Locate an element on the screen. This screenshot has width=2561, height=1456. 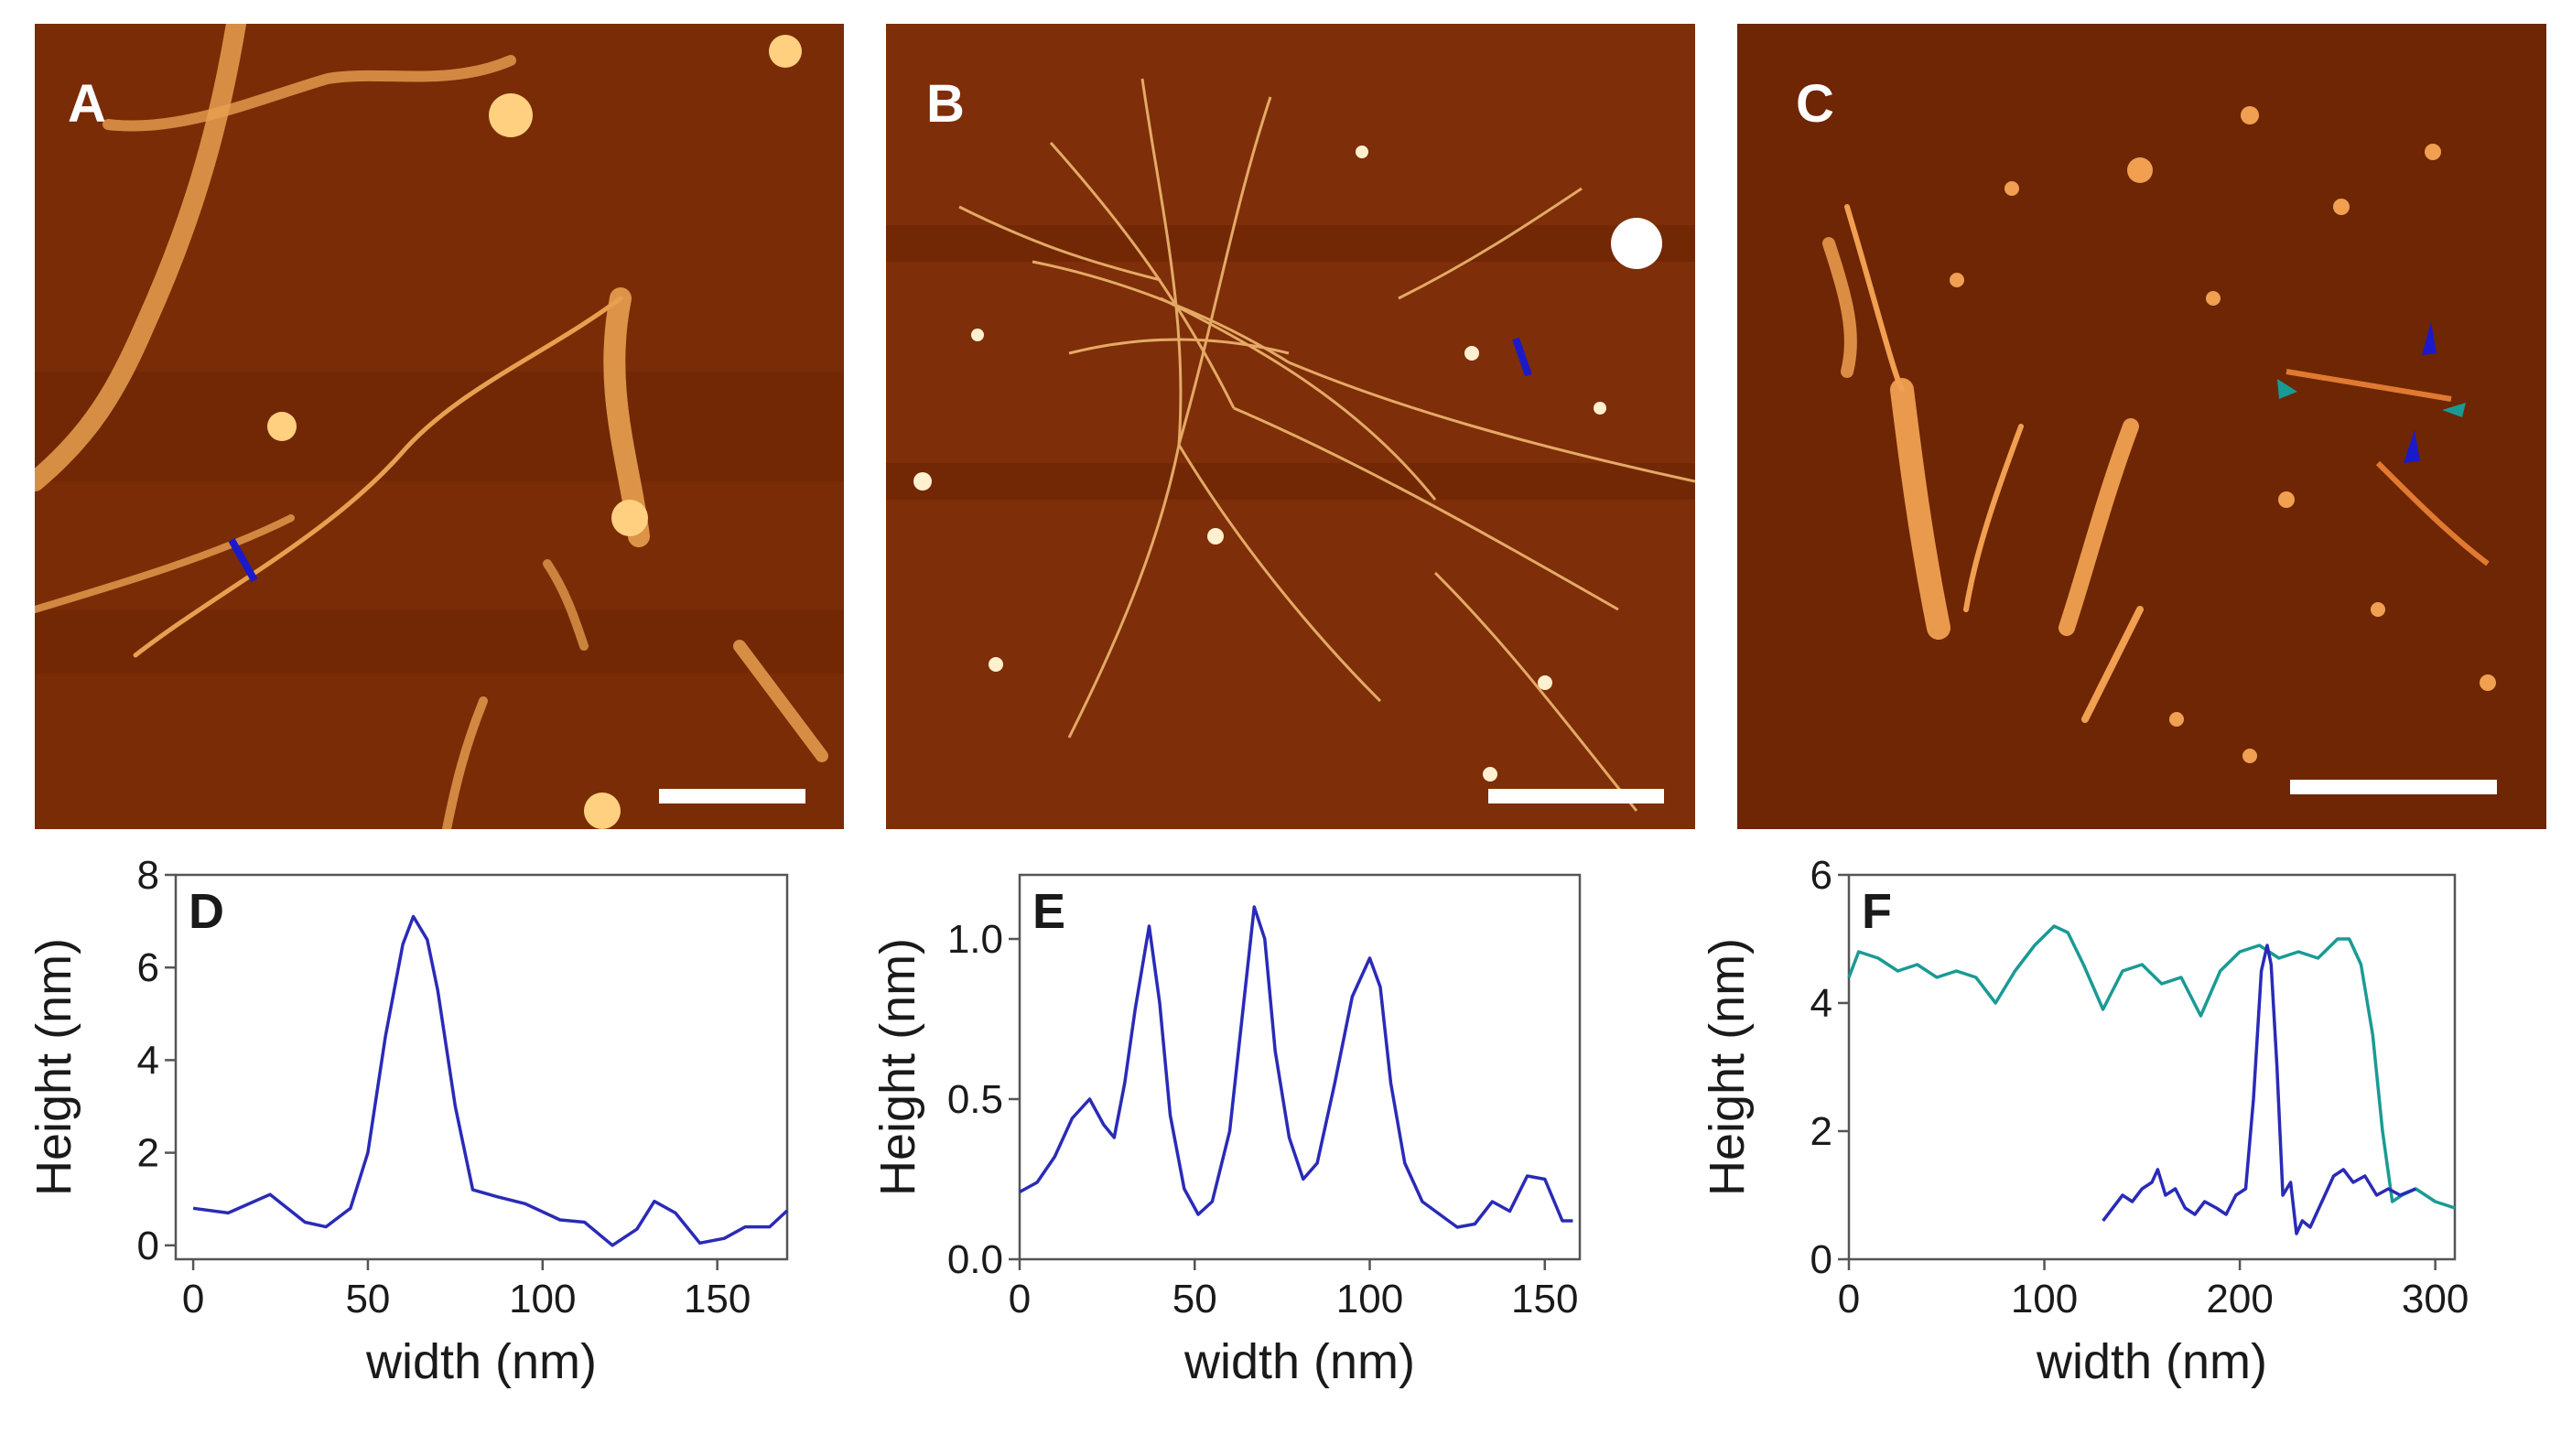
y-tick-label: 8 is located at coordinates (148, 875).